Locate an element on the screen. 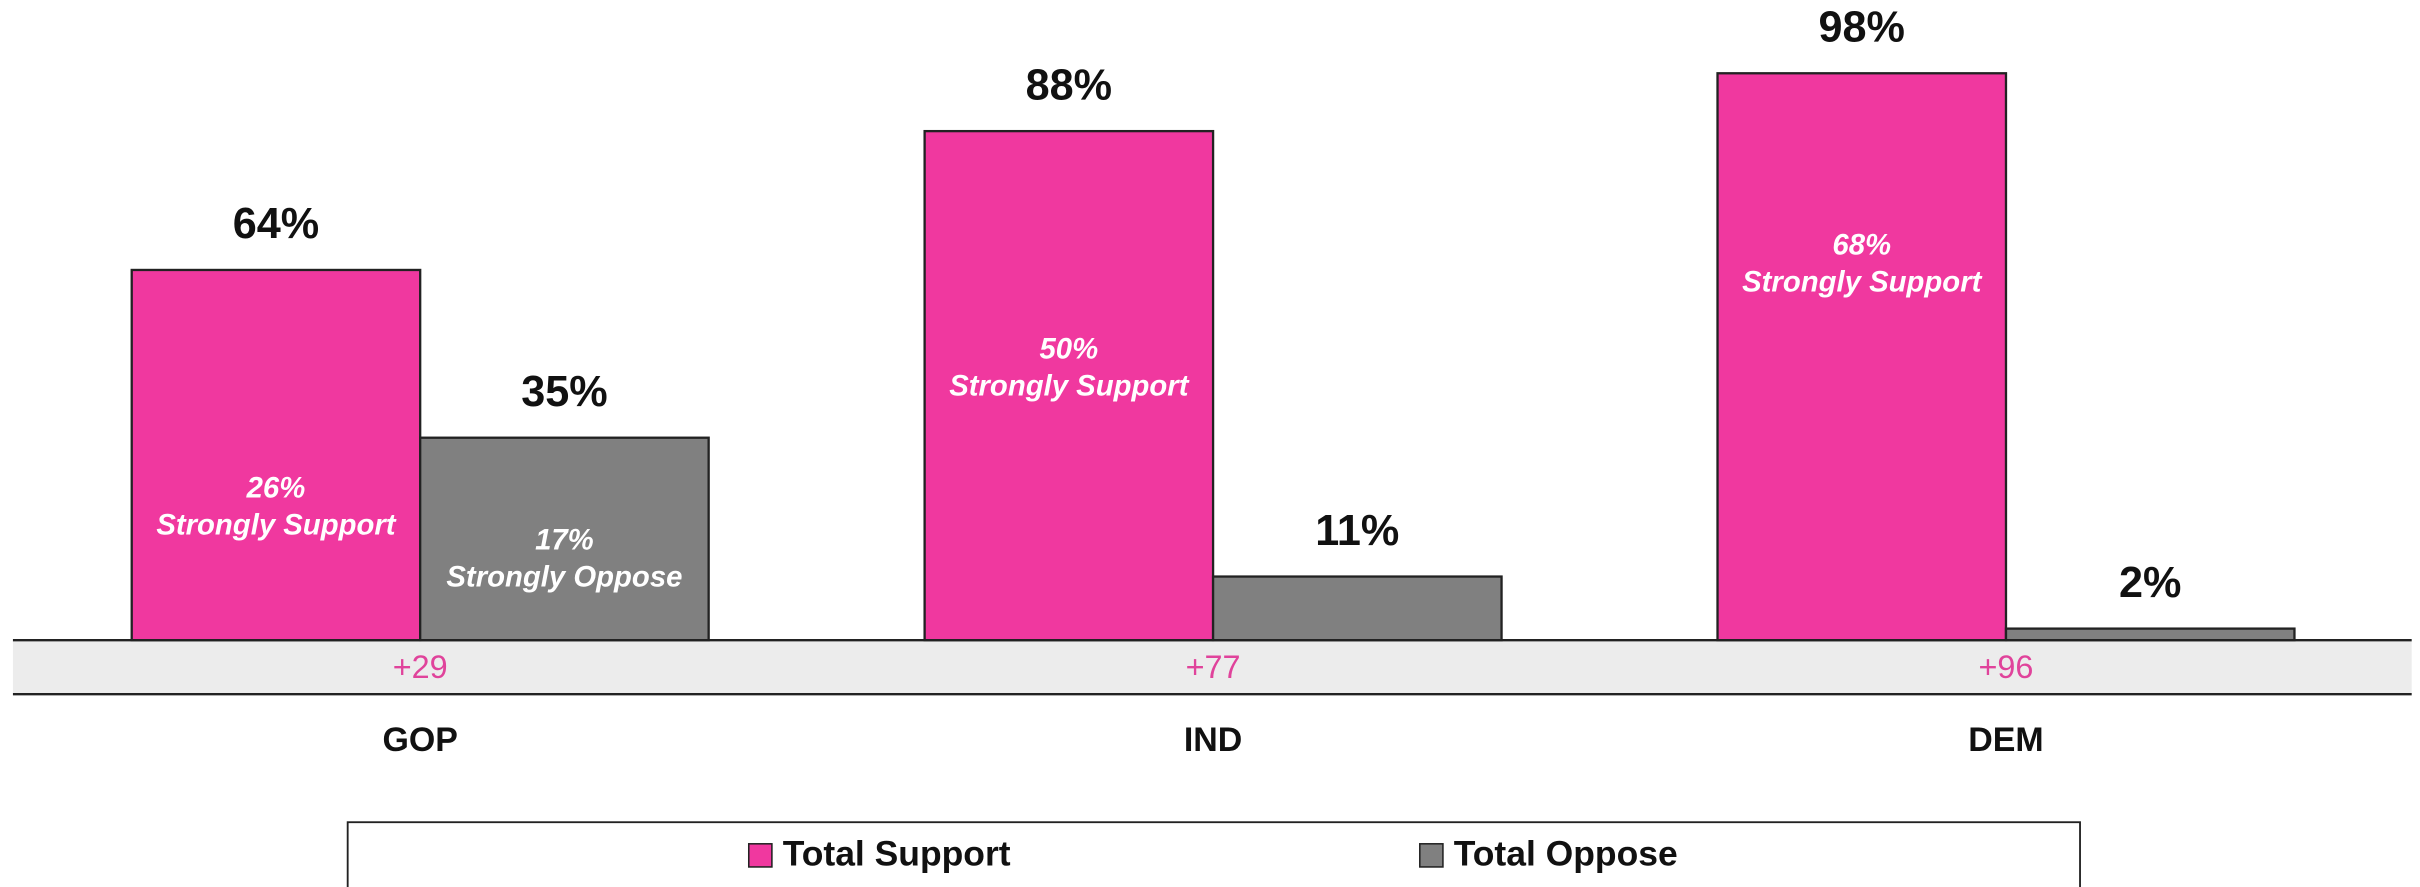 This screenshot has height=887, width=2420. data-label: 35% is located at coordinates (564, 392).